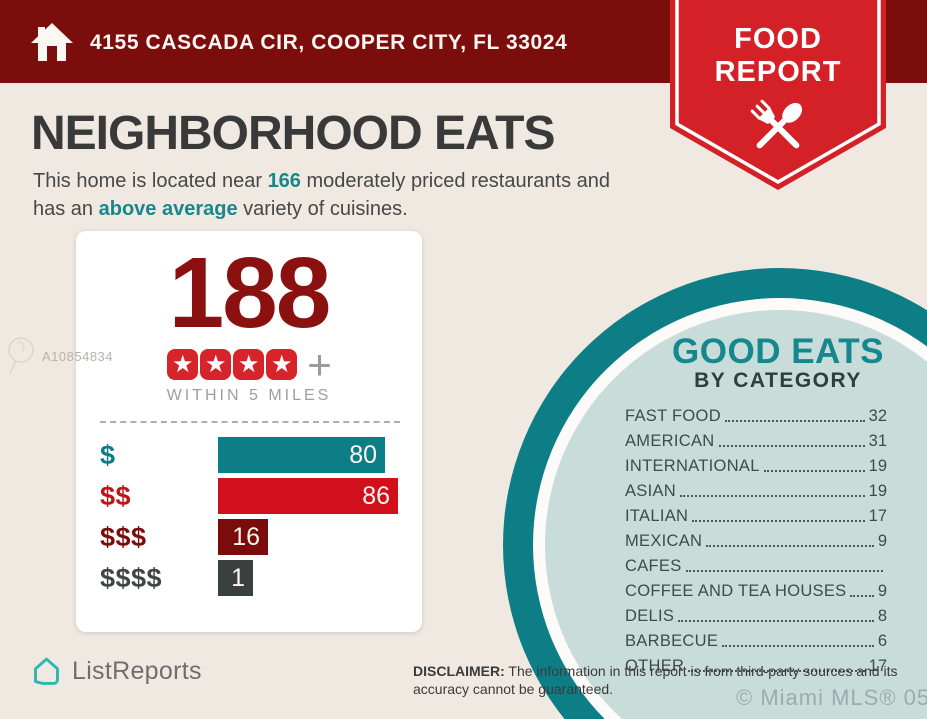  I want to click on stars-row: ★ ★ ★ ★ +, so click(249, 364).